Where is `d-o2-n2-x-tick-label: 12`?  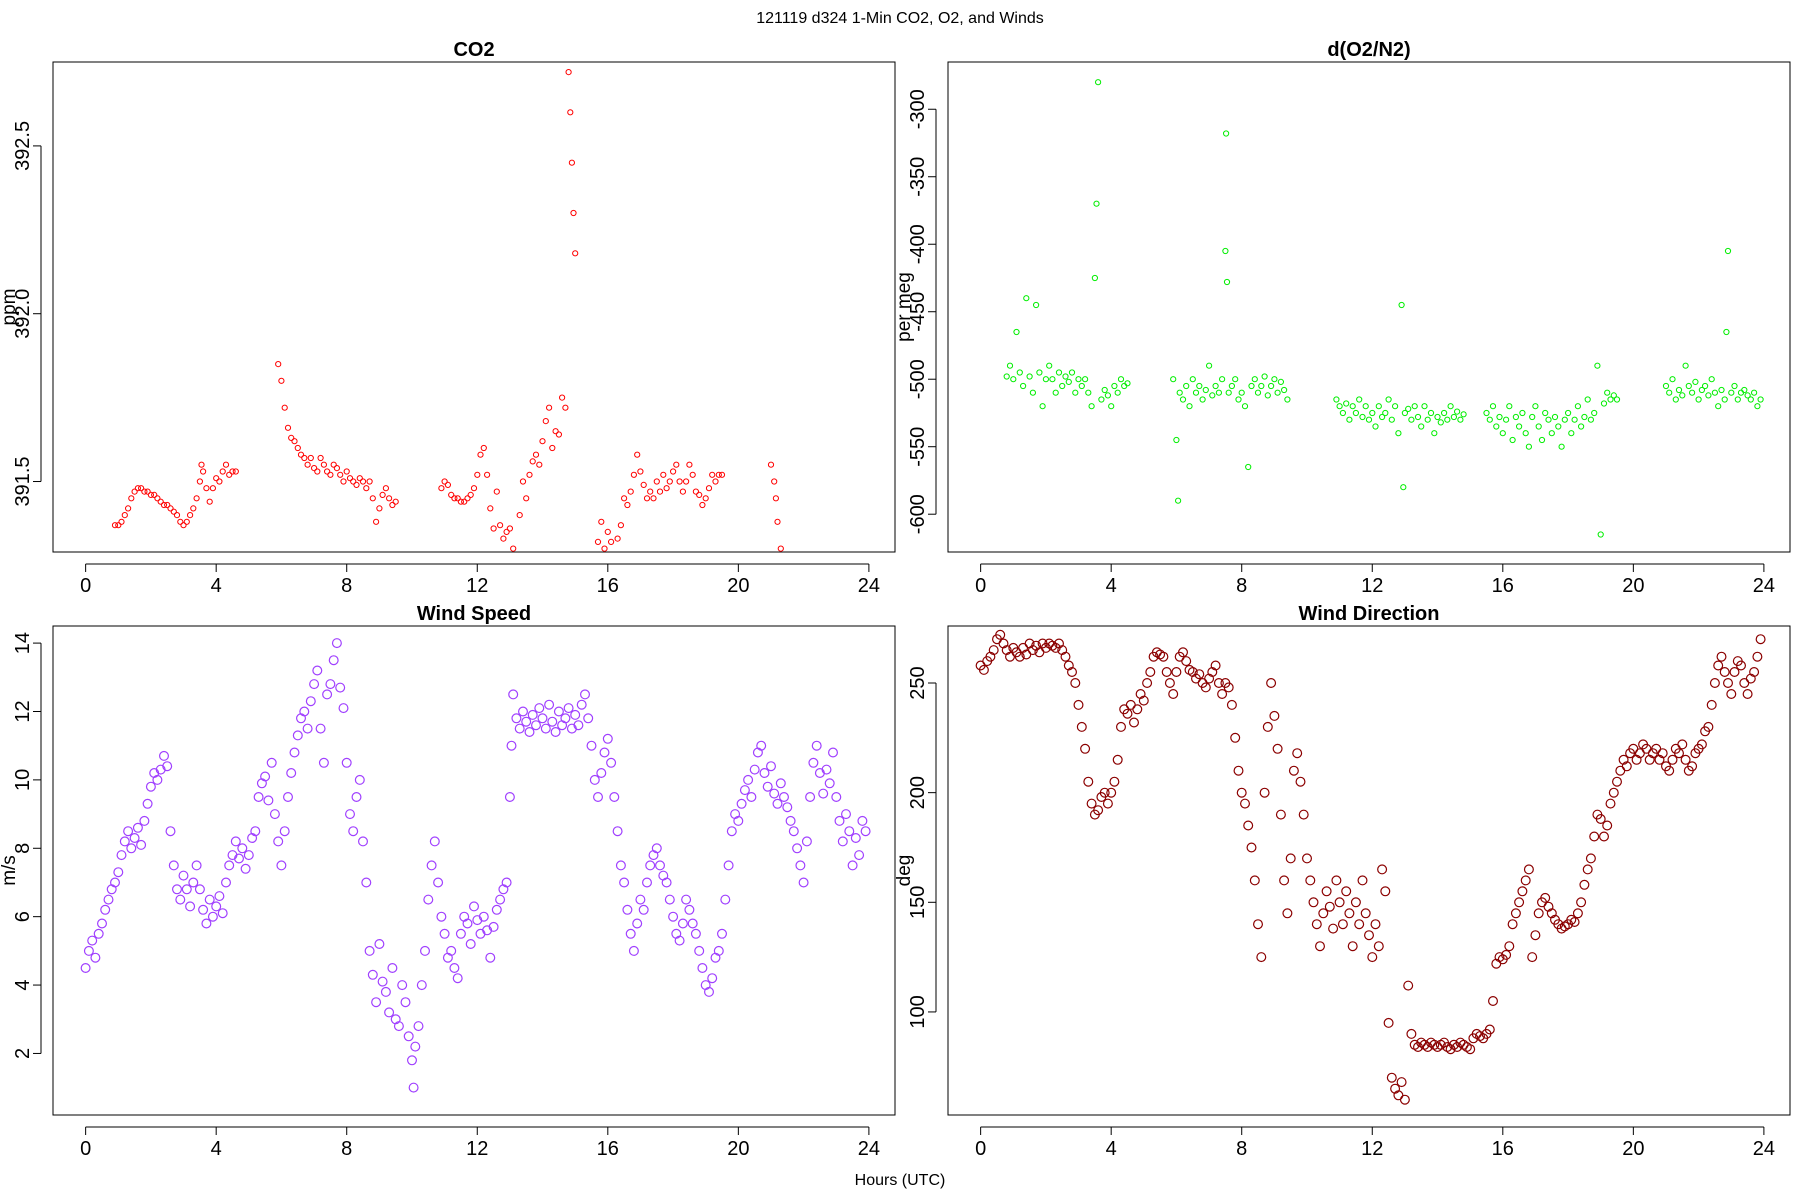
d-o2-n2-x-tick-label: 12 is located at coordinates (1372, 586).